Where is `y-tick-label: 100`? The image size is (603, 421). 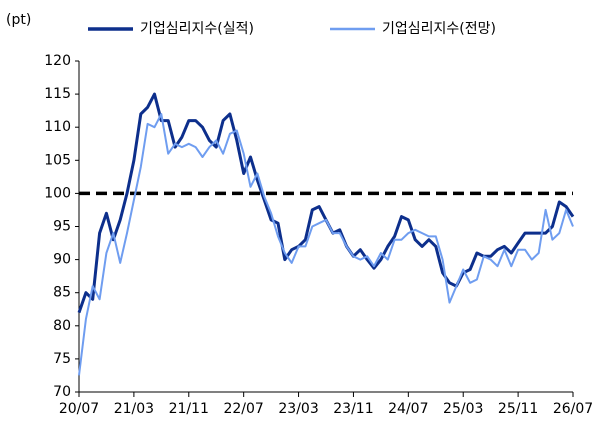
y-tick-label: 100 is located at coordinates (57, 193).